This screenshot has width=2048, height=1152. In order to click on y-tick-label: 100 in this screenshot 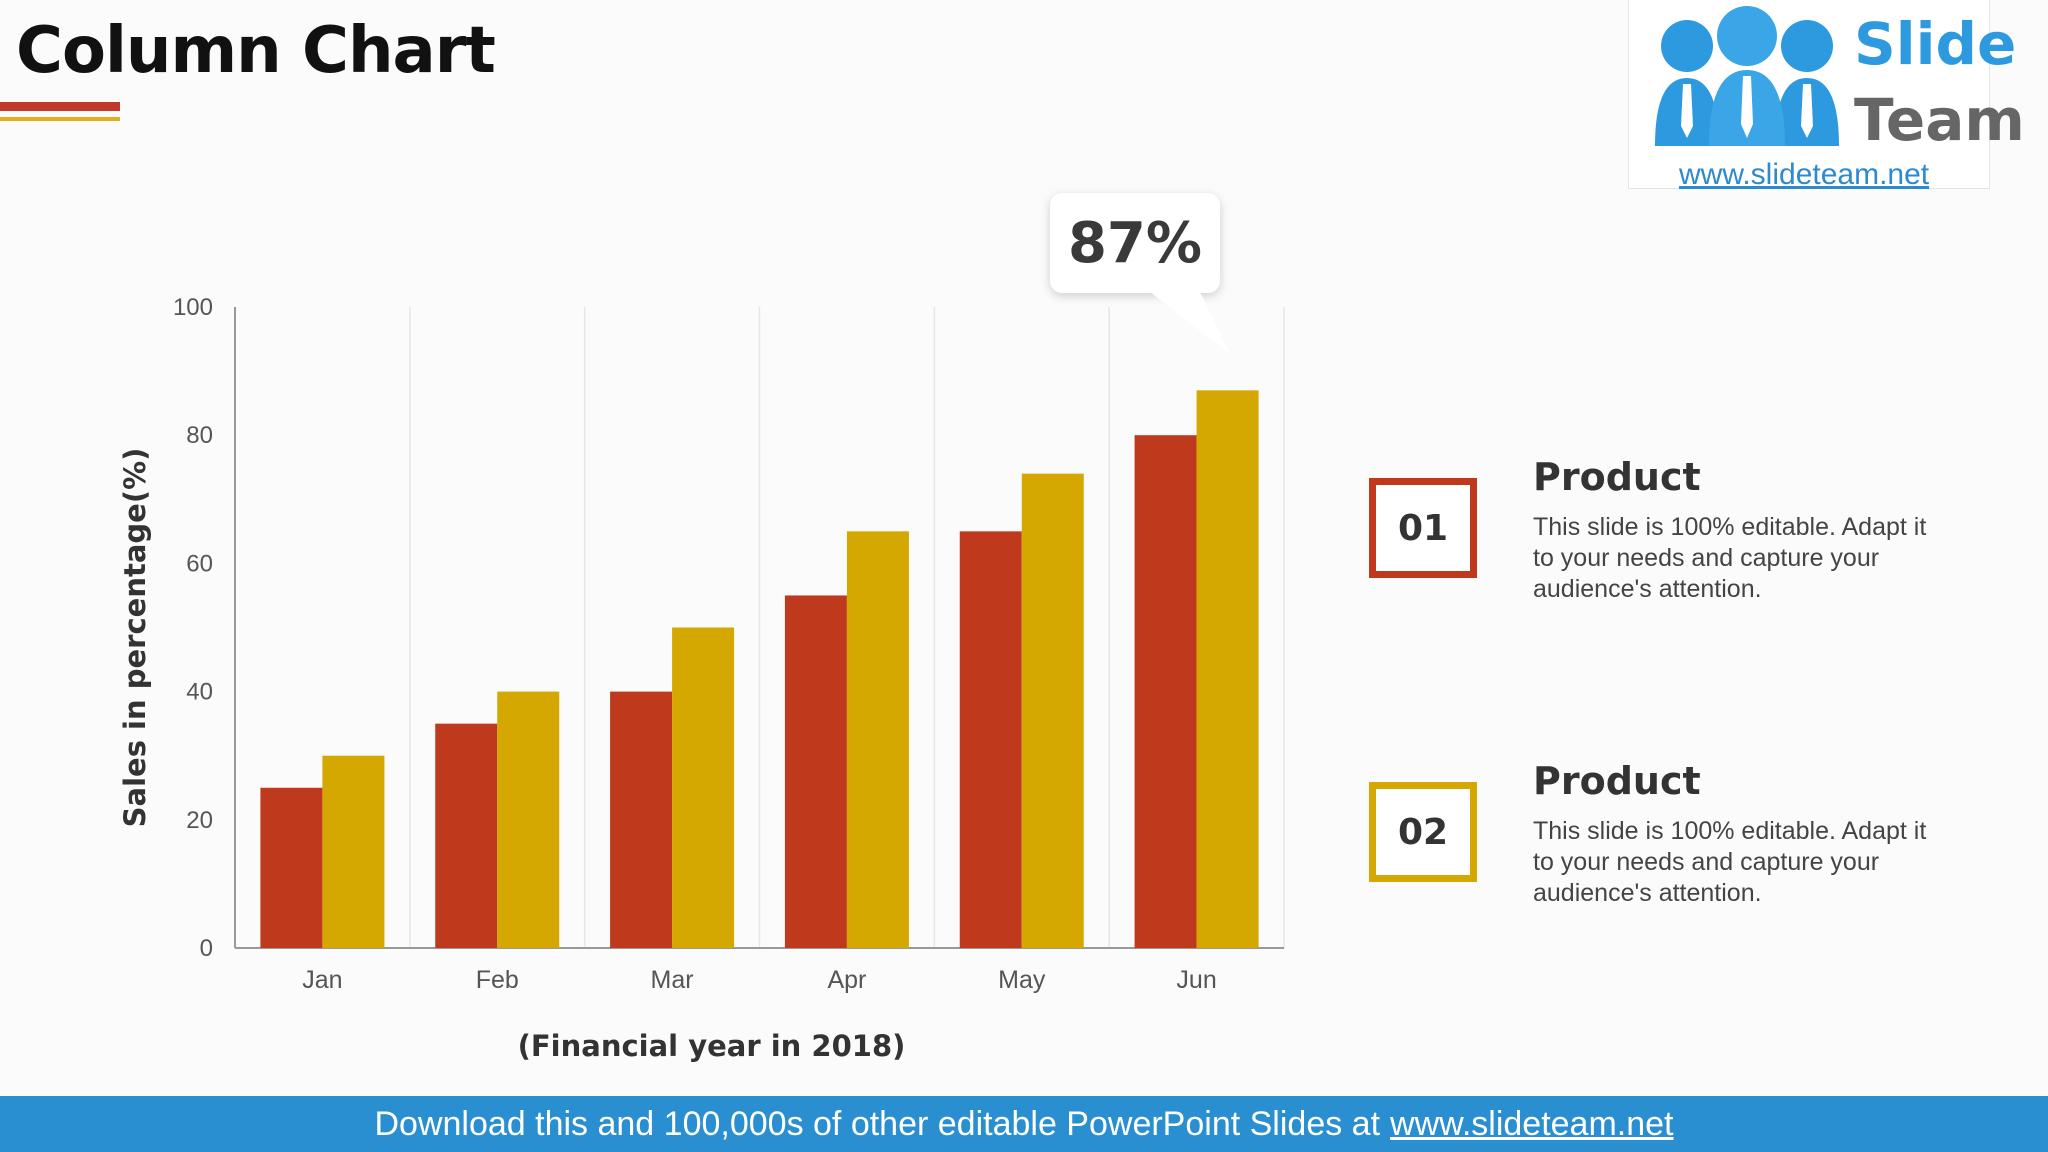, I will do `click(193, 307)`.